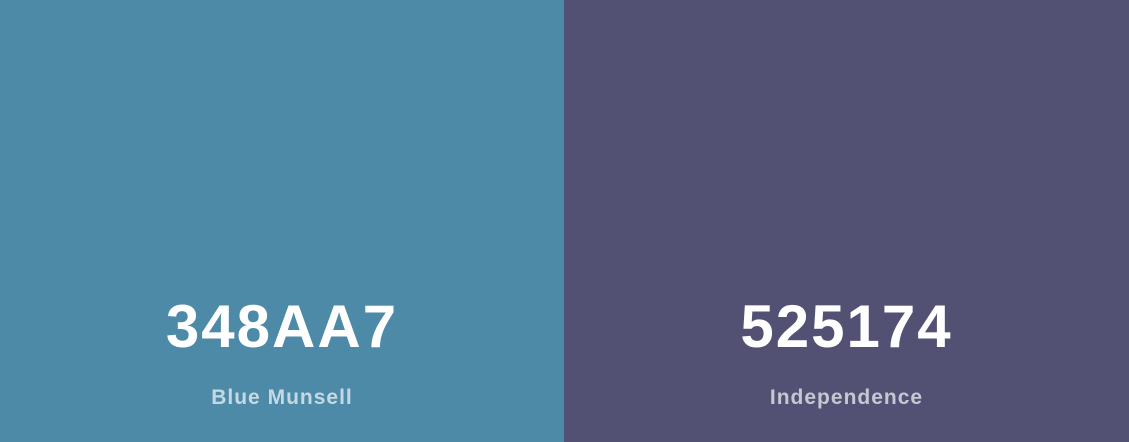 The image size is (1129, 442). Describe the element at coordinates (282, 326) in the screenshot. I see `hex-code: 348AA7` at that location.